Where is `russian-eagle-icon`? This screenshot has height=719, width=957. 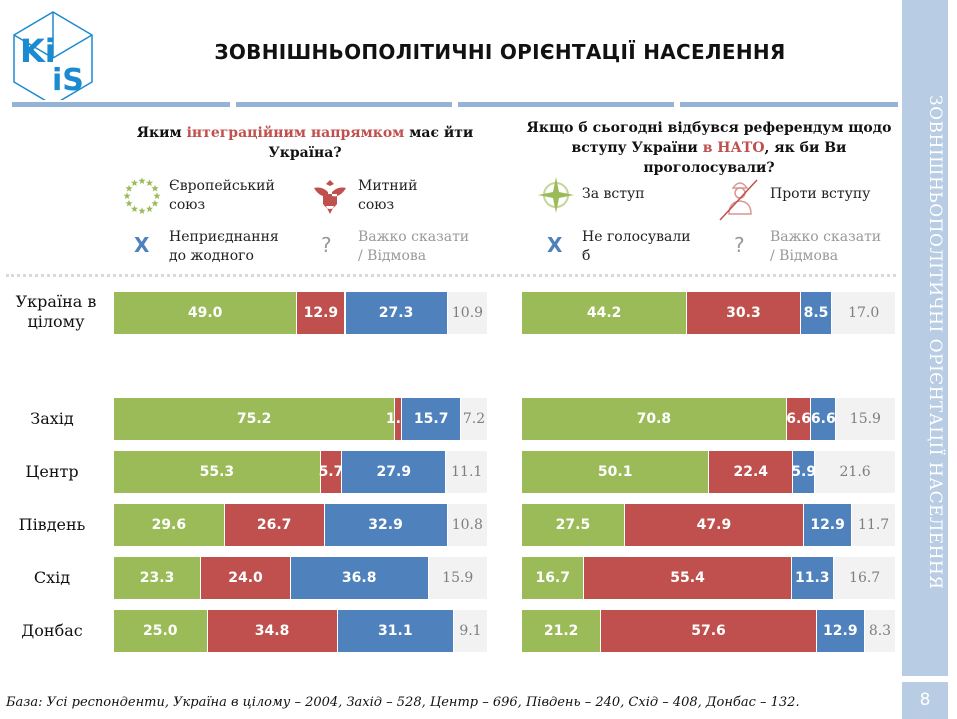
russian-eagle-icon is located at coordinates (330, 197).